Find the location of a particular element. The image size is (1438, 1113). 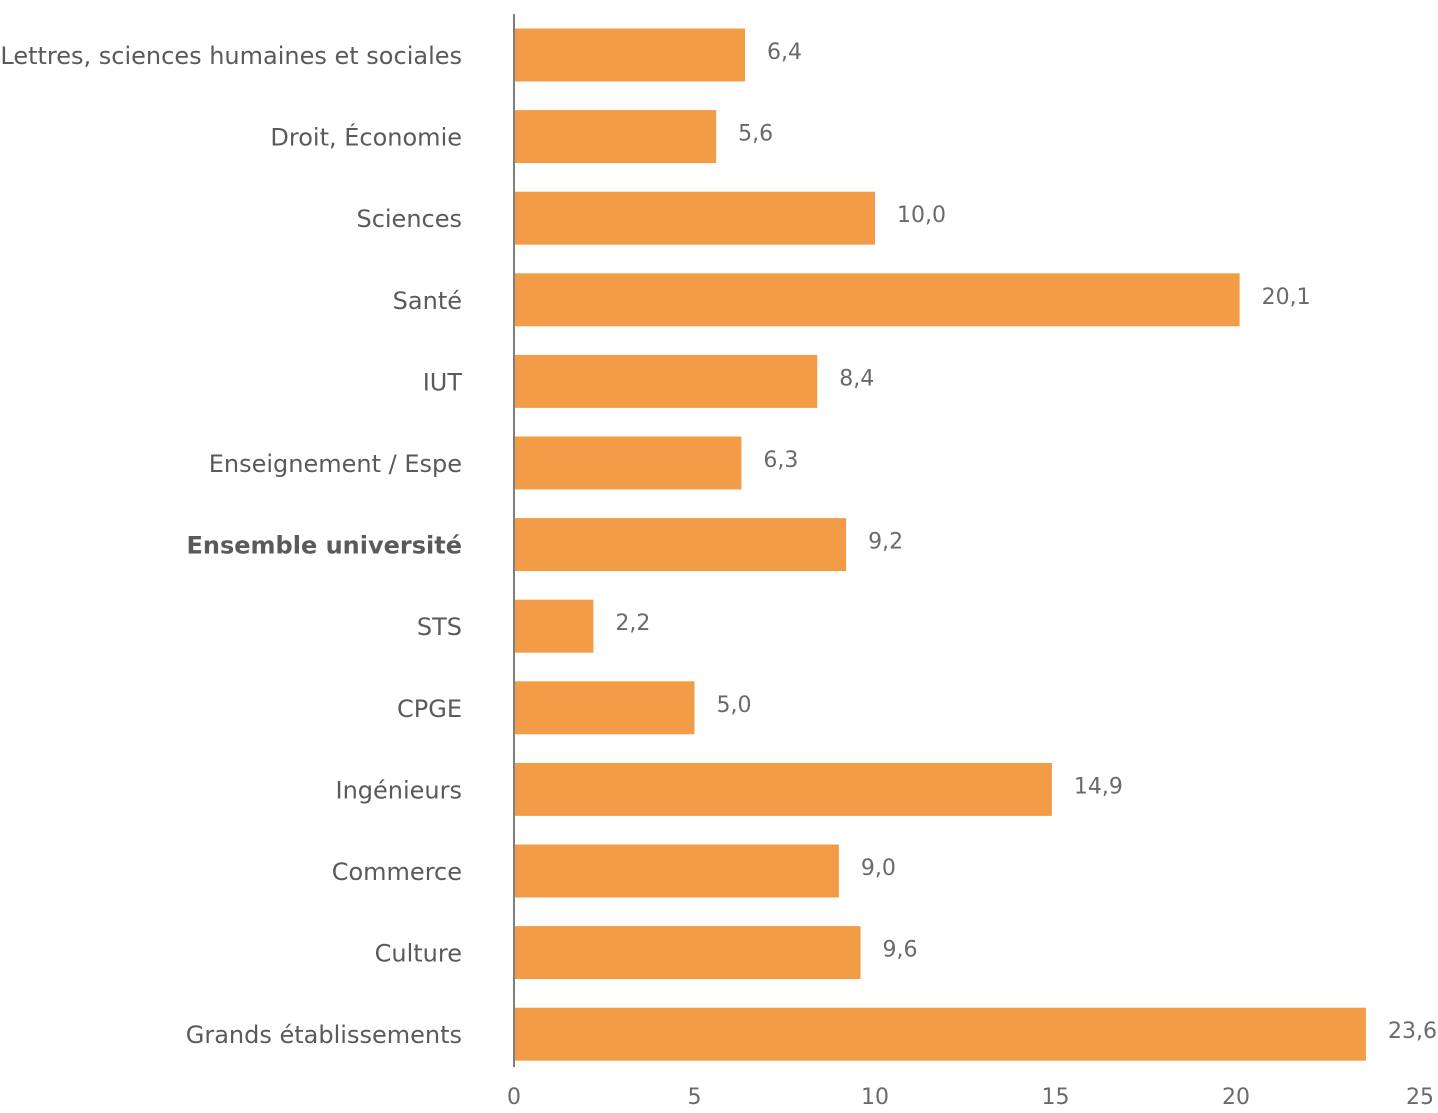

category-label-6: Ensemble université is located at coordinates (324, 546).